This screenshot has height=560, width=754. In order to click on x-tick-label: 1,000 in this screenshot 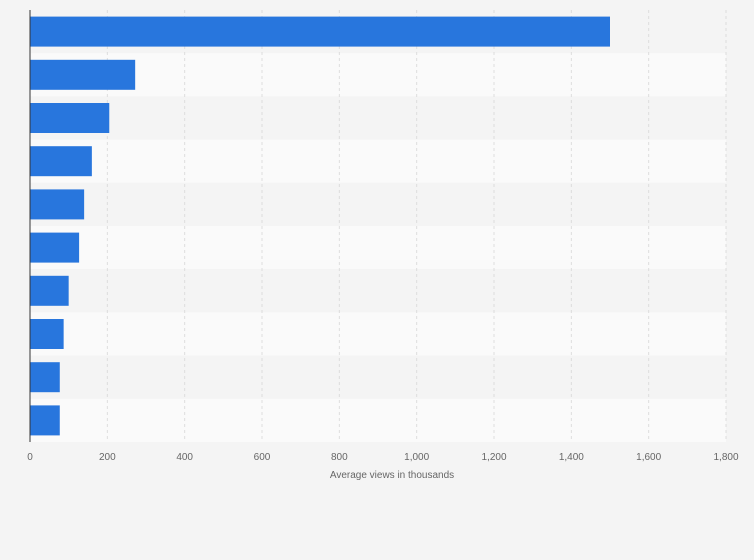, I will do `click(416, 457)`.